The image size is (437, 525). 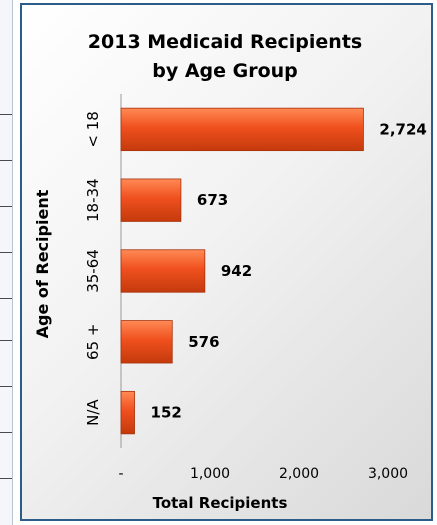 What do you see at coordinates (236, 271) in the screenshot?
I see `data-label-2: 942` at bounding box center [236, 271].